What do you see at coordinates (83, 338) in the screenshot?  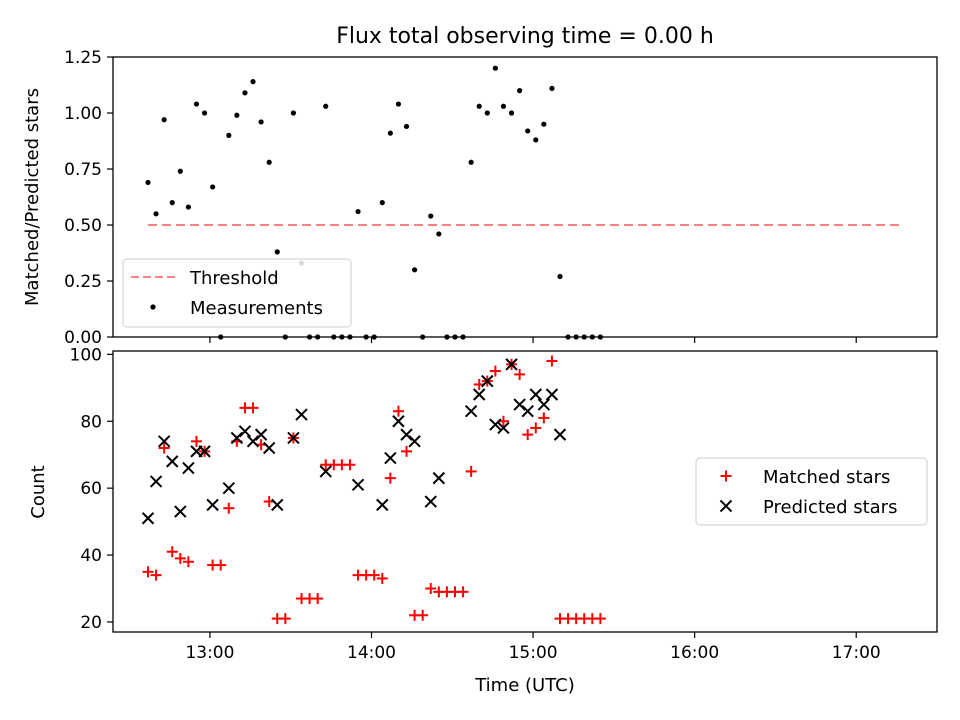 I see `top-y-tick-label: 0.00` at bounding box center [83, 338].